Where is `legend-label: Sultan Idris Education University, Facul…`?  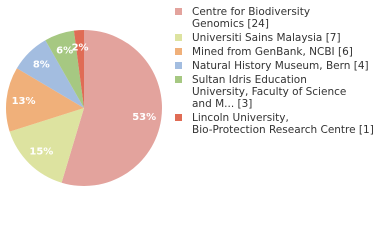 legend-label: Sultan Idris Education University, Facul… is located at coordinates (269, 92).